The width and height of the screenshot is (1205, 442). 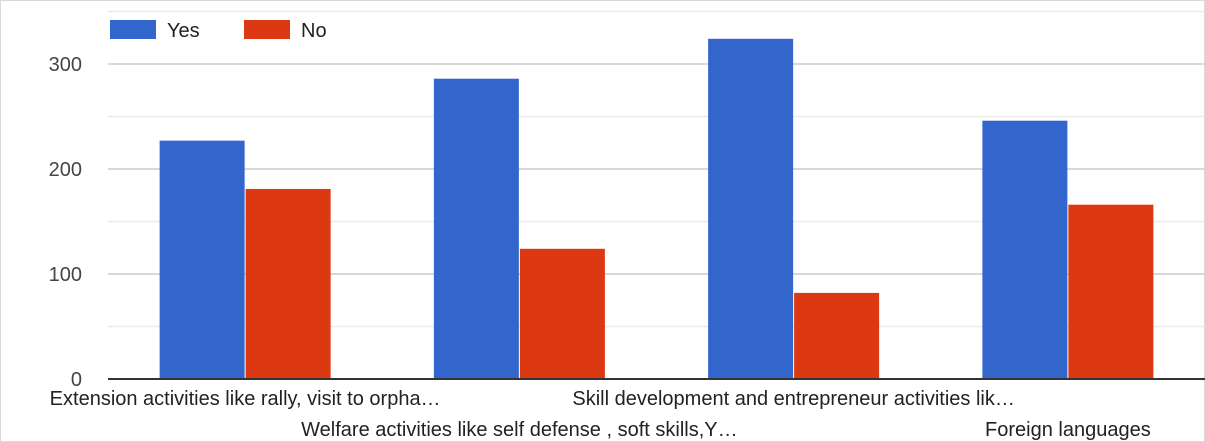 What do you see at coordinates (267, 29) in the screenshot?
I see `legend-swatch-no` at bounding box center [267, 29].